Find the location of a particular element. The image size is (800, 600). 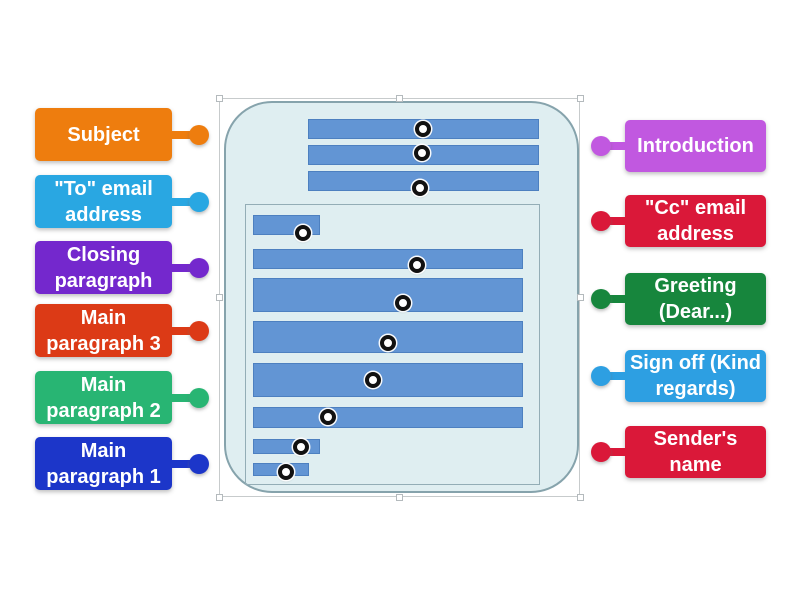

label-to-email-address: "To" email address is located at coordinates (122, 201).